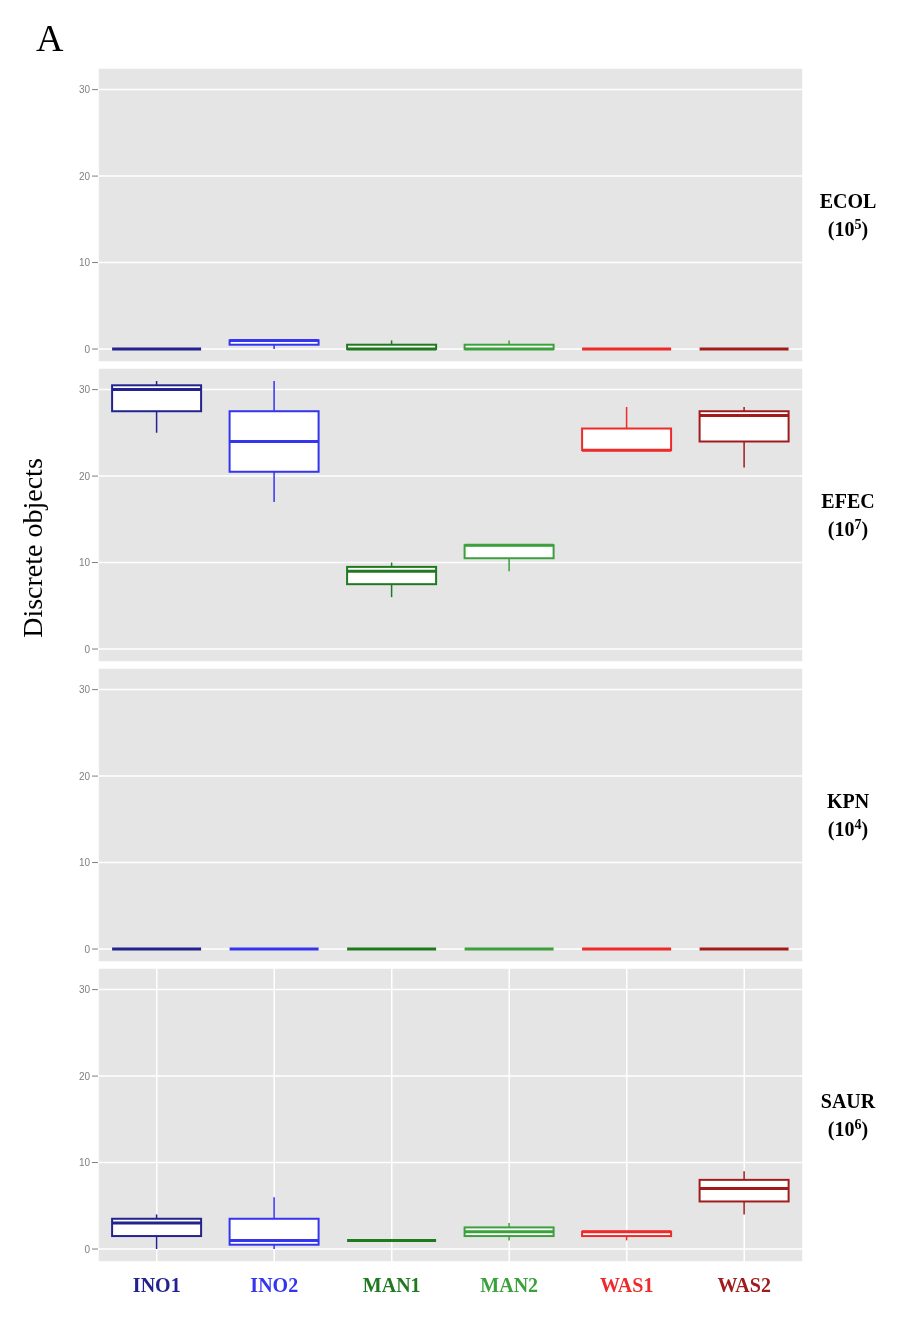 The image size is (904, 1327). What do you see at coordinates (627, 1285) in the screenshot?
I see `x-tick-label: WAS1` at bounding box center [627, 1285].